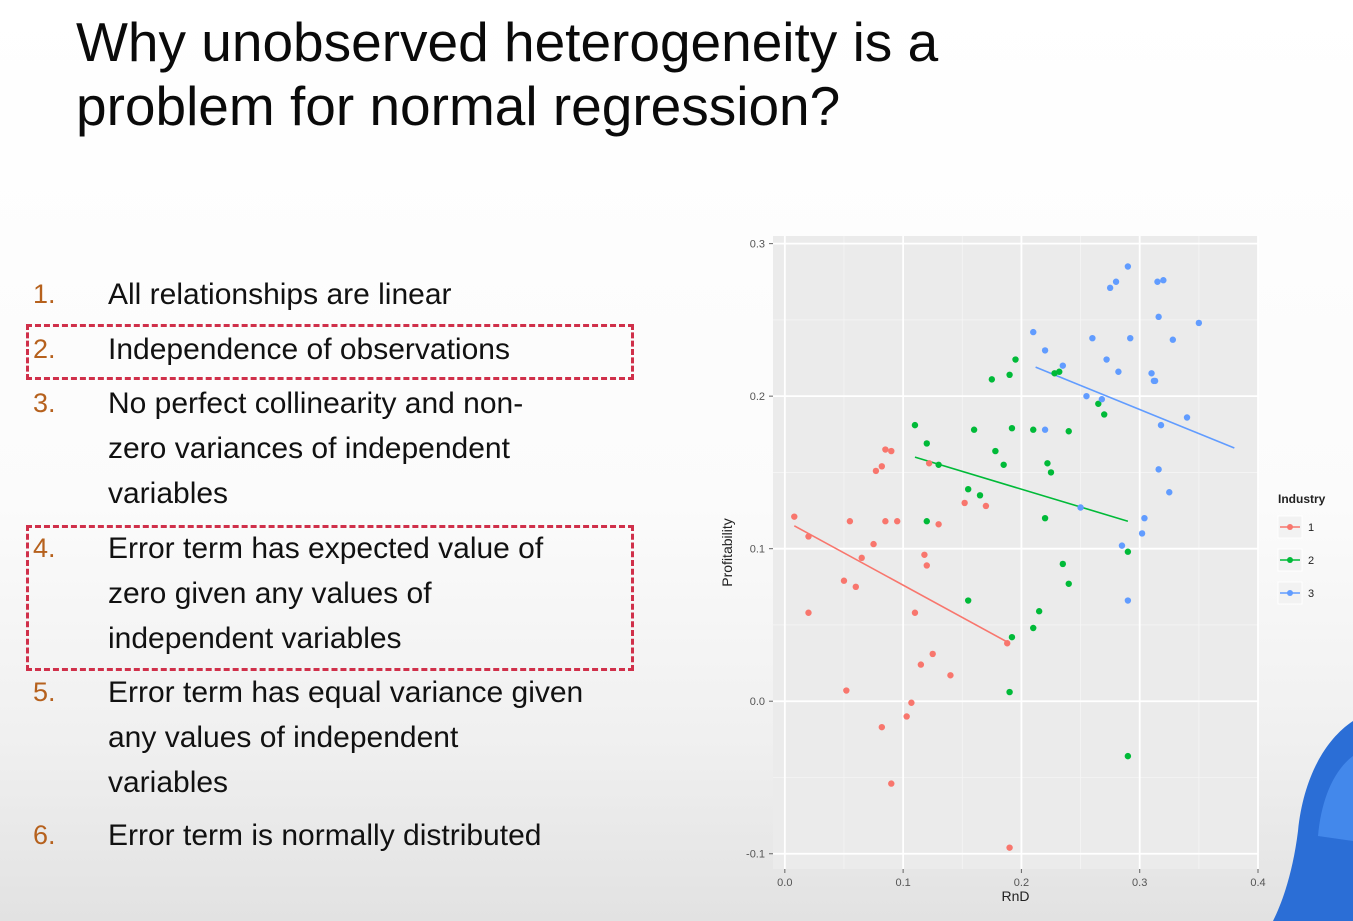 This screenshot has height=921, width=1353. What do you see at coordinates (326, 548) in the screenshot?
I see `assumption-text: Error term has expected value of` at bounding box center [326, 548].